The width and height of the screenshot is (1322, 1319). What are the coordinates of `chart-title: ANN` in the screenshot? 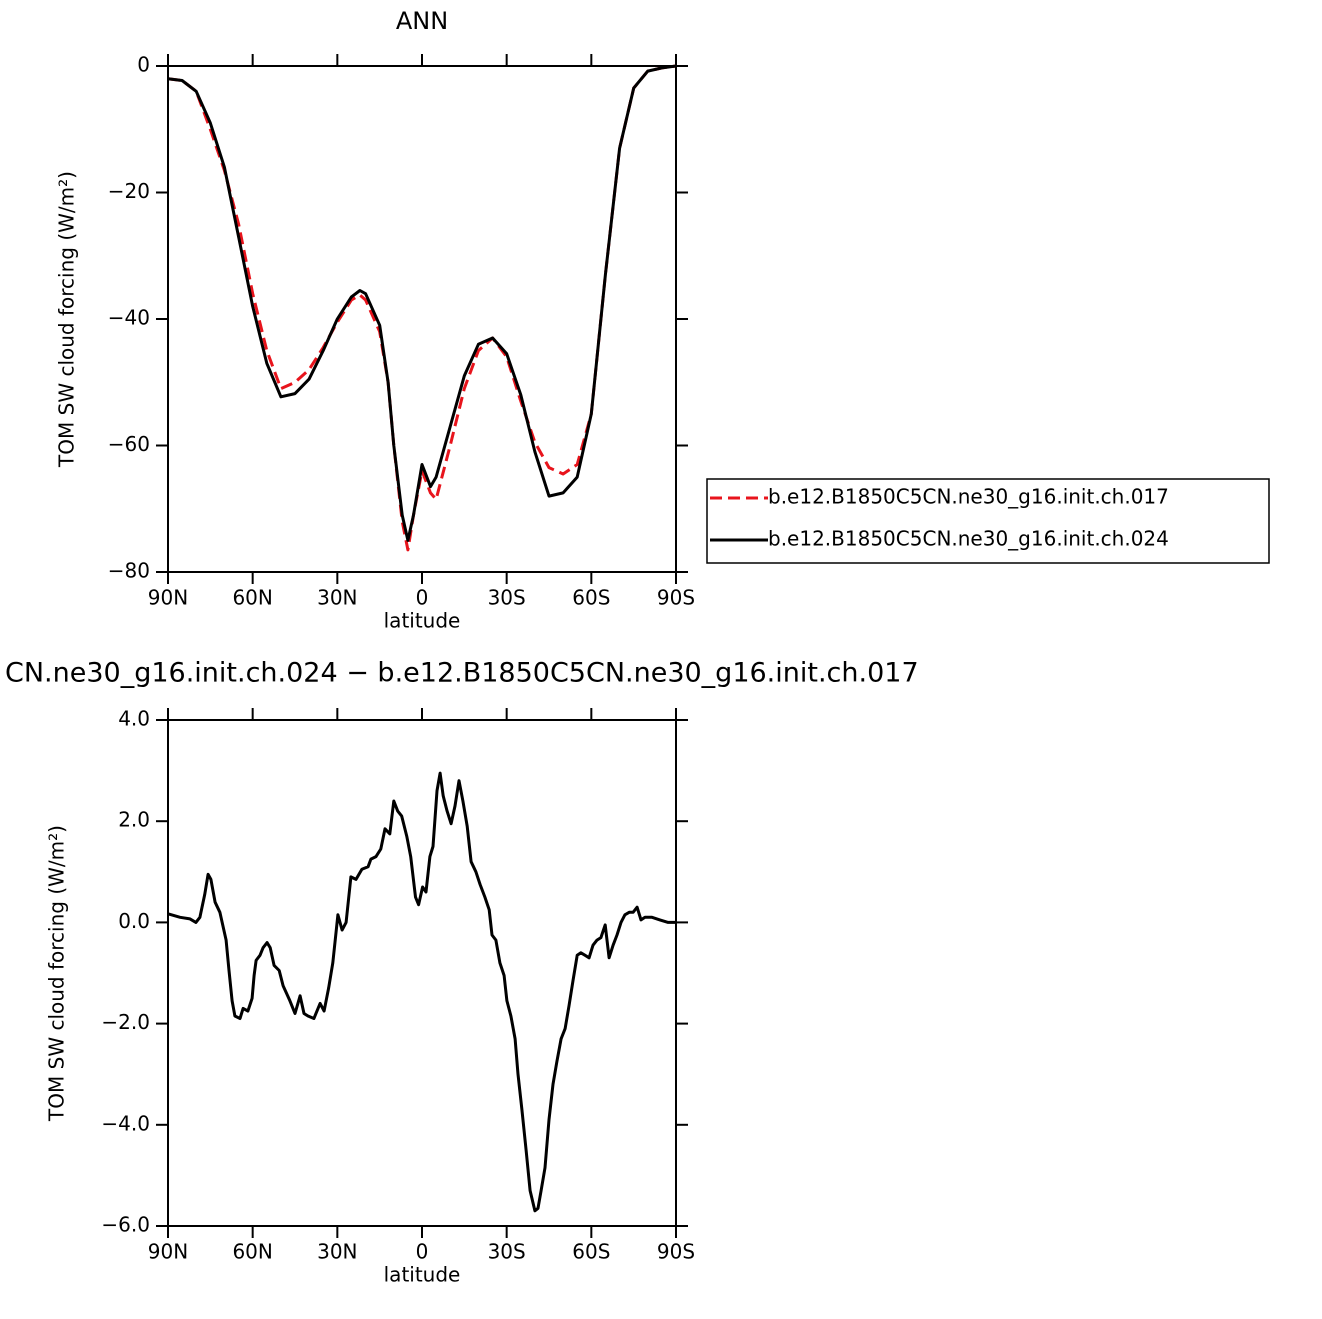 It's located at (422, 21).